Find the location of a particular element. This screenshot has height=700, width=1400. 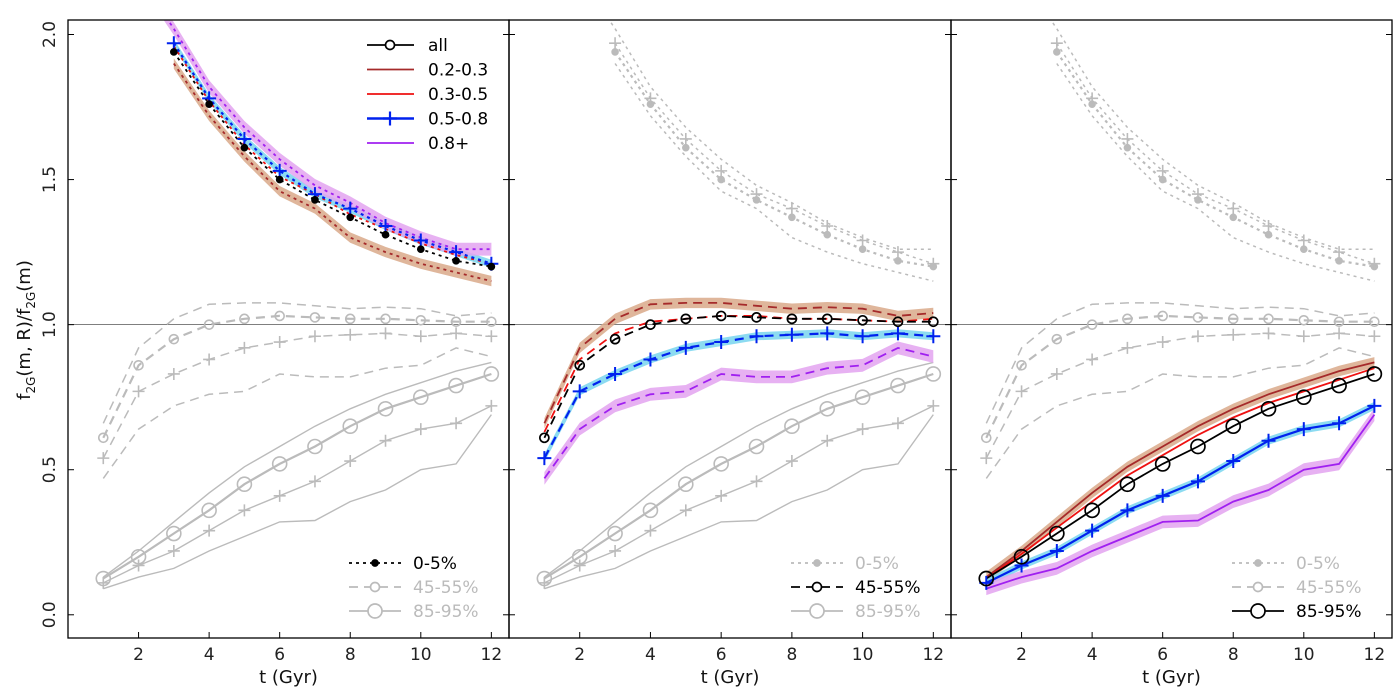

gray-series-m0508-0-5% is located at coordinates (1215, 153).